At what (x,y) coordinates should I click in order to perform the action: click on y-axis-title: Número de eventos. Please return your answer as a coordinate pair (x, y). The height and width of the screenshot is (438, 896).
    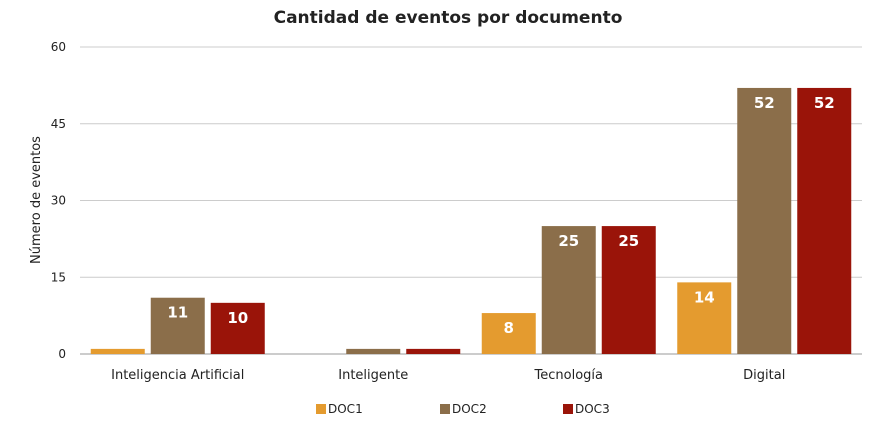
    Looking at the image, I should click on (36, 200).